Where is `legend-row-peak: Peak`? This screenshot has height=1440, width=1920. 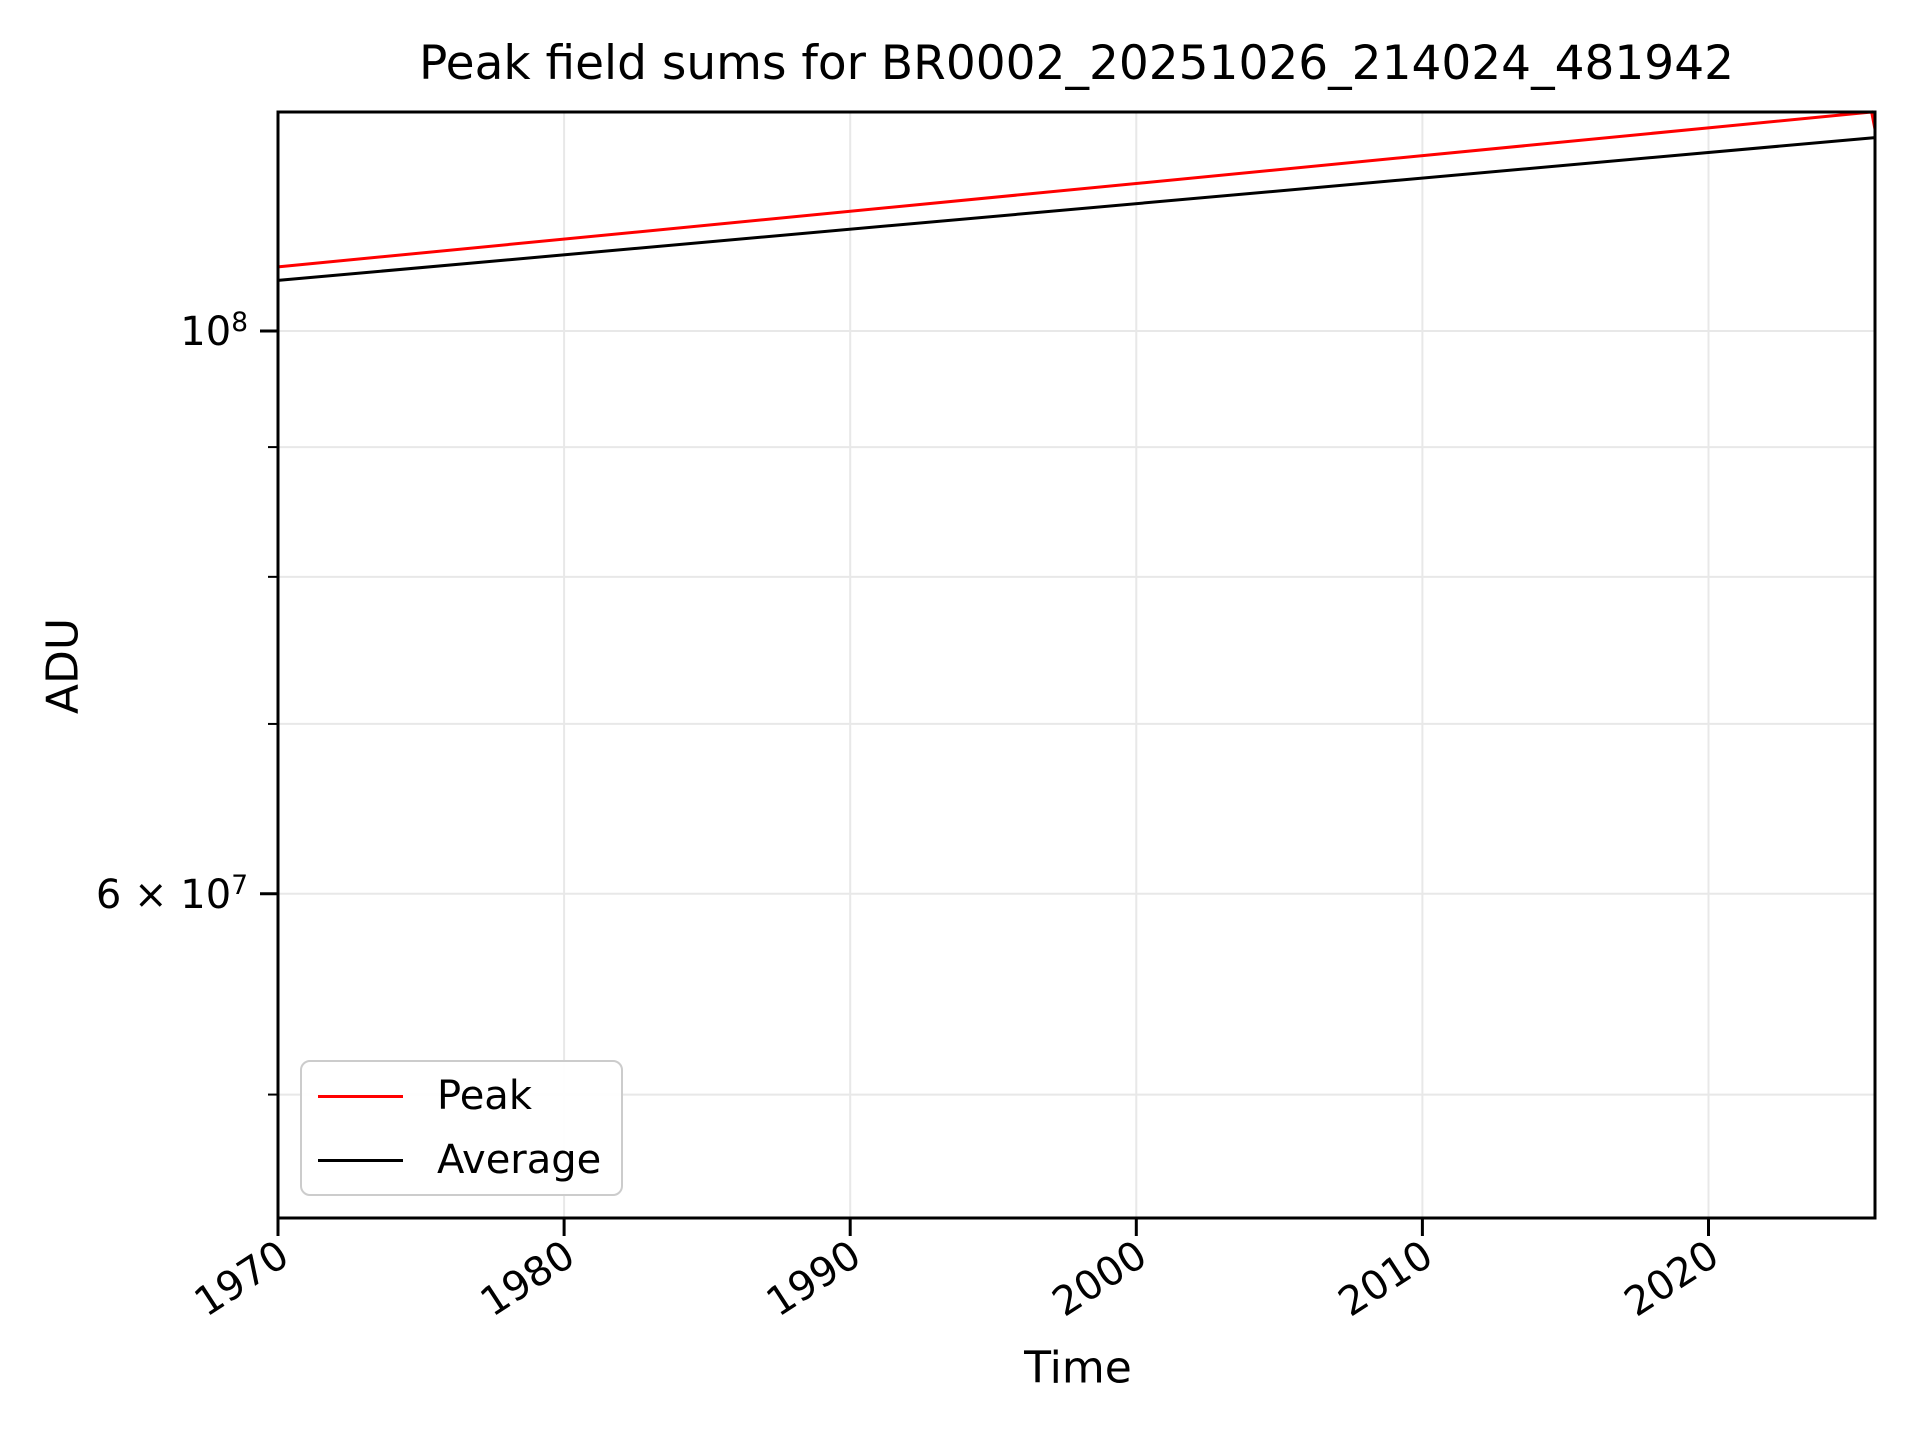
legend-row-peak: Peak is located at coordinates (461, 1096).